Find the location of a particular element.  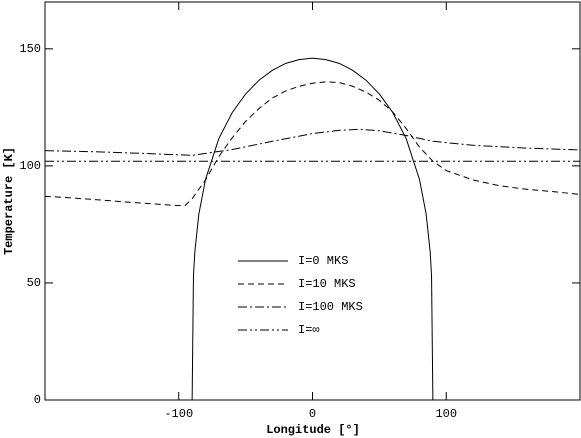

x-axis-label: Longitude [°] is located at coordinates (313, 430).